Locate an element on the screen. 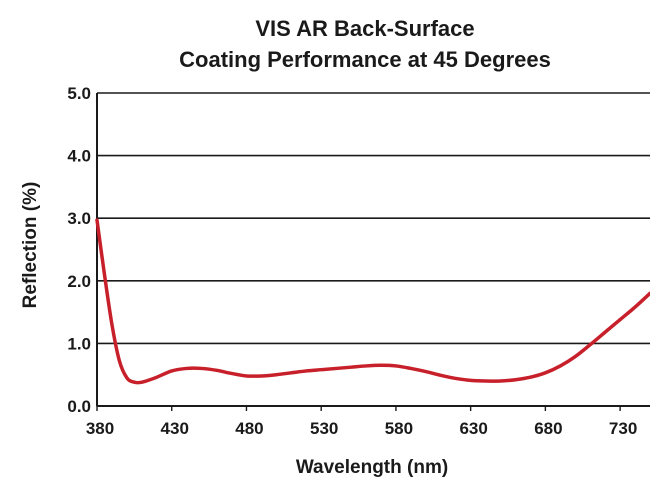  y-tick-label: 5.0 is located at coordinates (79, 93).